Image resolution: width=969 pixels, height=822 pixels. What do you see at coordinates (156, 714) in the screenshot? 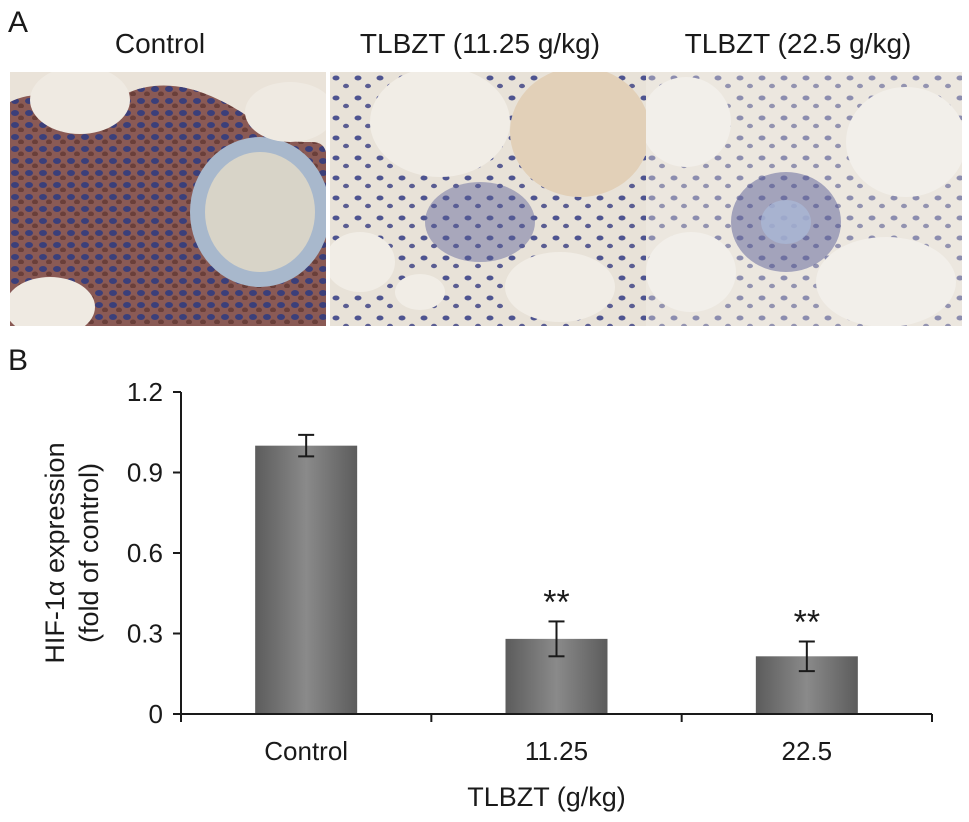
I see `y-tick-label-0: 0` at bounding box center [156, 714].